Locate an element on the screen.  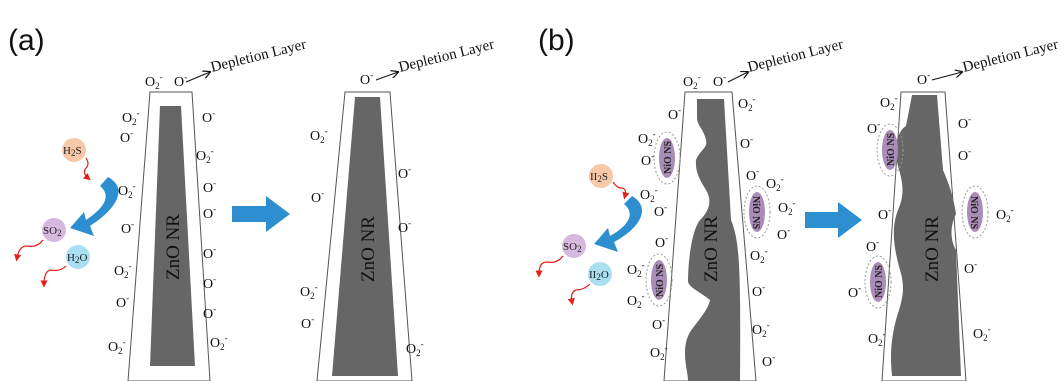
h2s-molecule-b: II2S is located at coordinates (609, 182).